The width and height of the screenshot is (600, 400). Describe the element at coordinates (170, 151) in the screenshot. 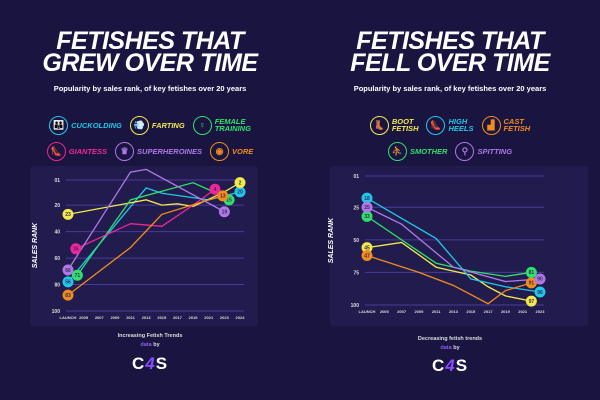

I see `legend-label: SUPERHEROINES` at that location.